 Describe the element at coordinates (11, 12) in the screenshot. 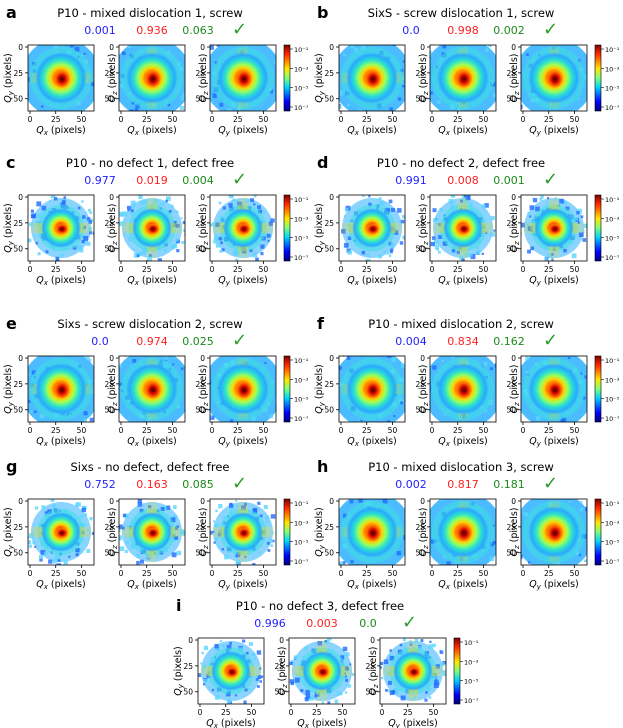

I see `panel-letter: a` at that location.